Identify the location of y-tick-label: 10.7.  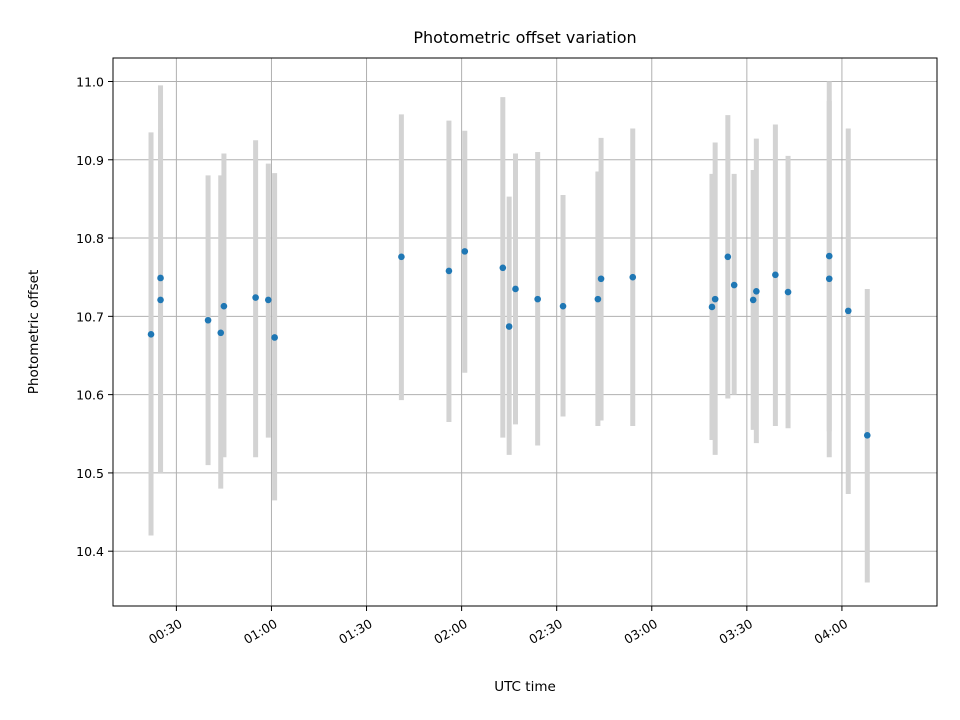
(90, 316).